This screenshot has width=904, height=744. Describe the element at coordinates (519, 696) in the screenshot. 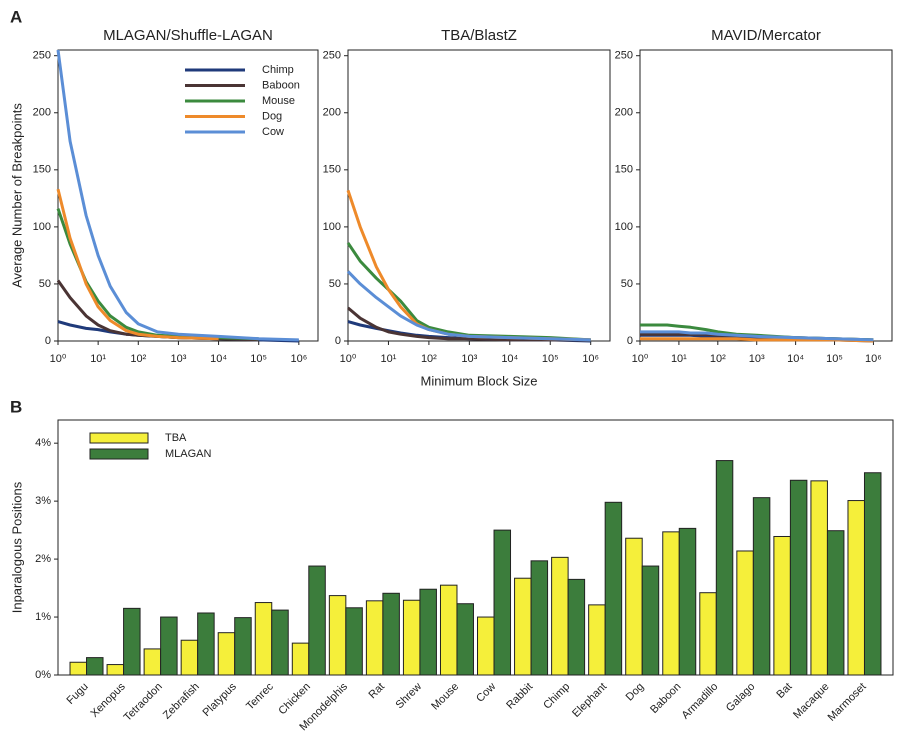

I see `x-tick-label: Rabbit` at that location.